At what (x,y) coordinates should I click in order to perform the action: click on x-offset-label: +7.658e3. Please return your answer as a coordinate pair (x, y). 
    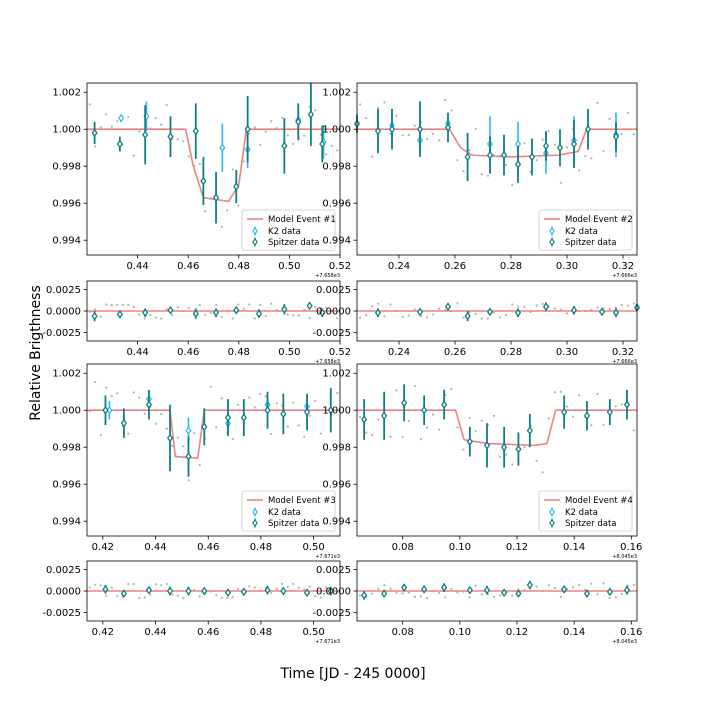
    Looking at the image, I should click on (327, 362).